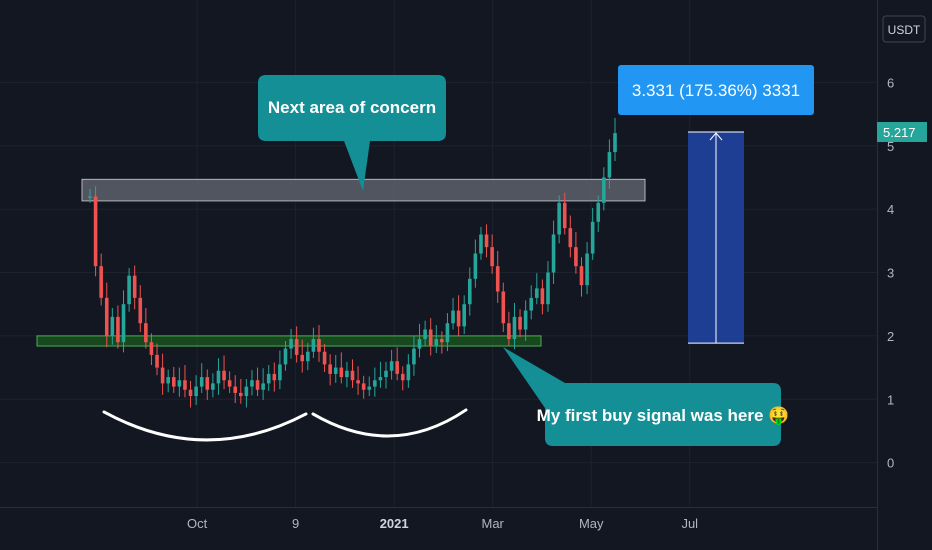 This screenshot has width=932, height=550. I want to click on currency-badge, so click(904, 29).